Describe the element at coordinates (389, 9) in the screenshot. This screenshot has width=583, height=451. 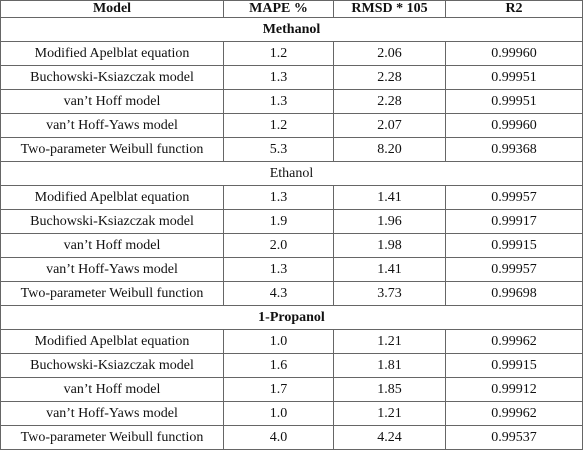
I see `column-header: RMSD * 105` at that location.